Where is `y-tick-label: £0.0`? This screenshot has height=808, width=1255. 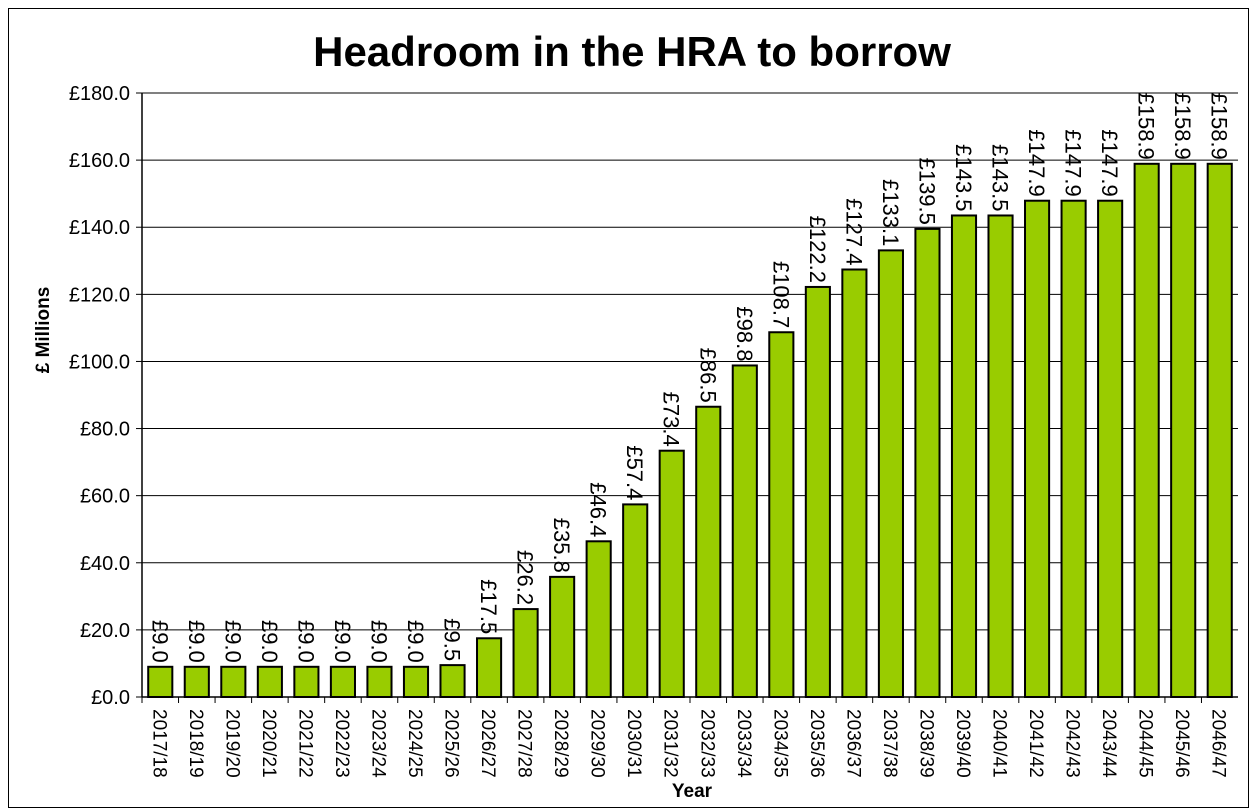
y-tick-label: £0.0 is located at coordinates (110, 698).